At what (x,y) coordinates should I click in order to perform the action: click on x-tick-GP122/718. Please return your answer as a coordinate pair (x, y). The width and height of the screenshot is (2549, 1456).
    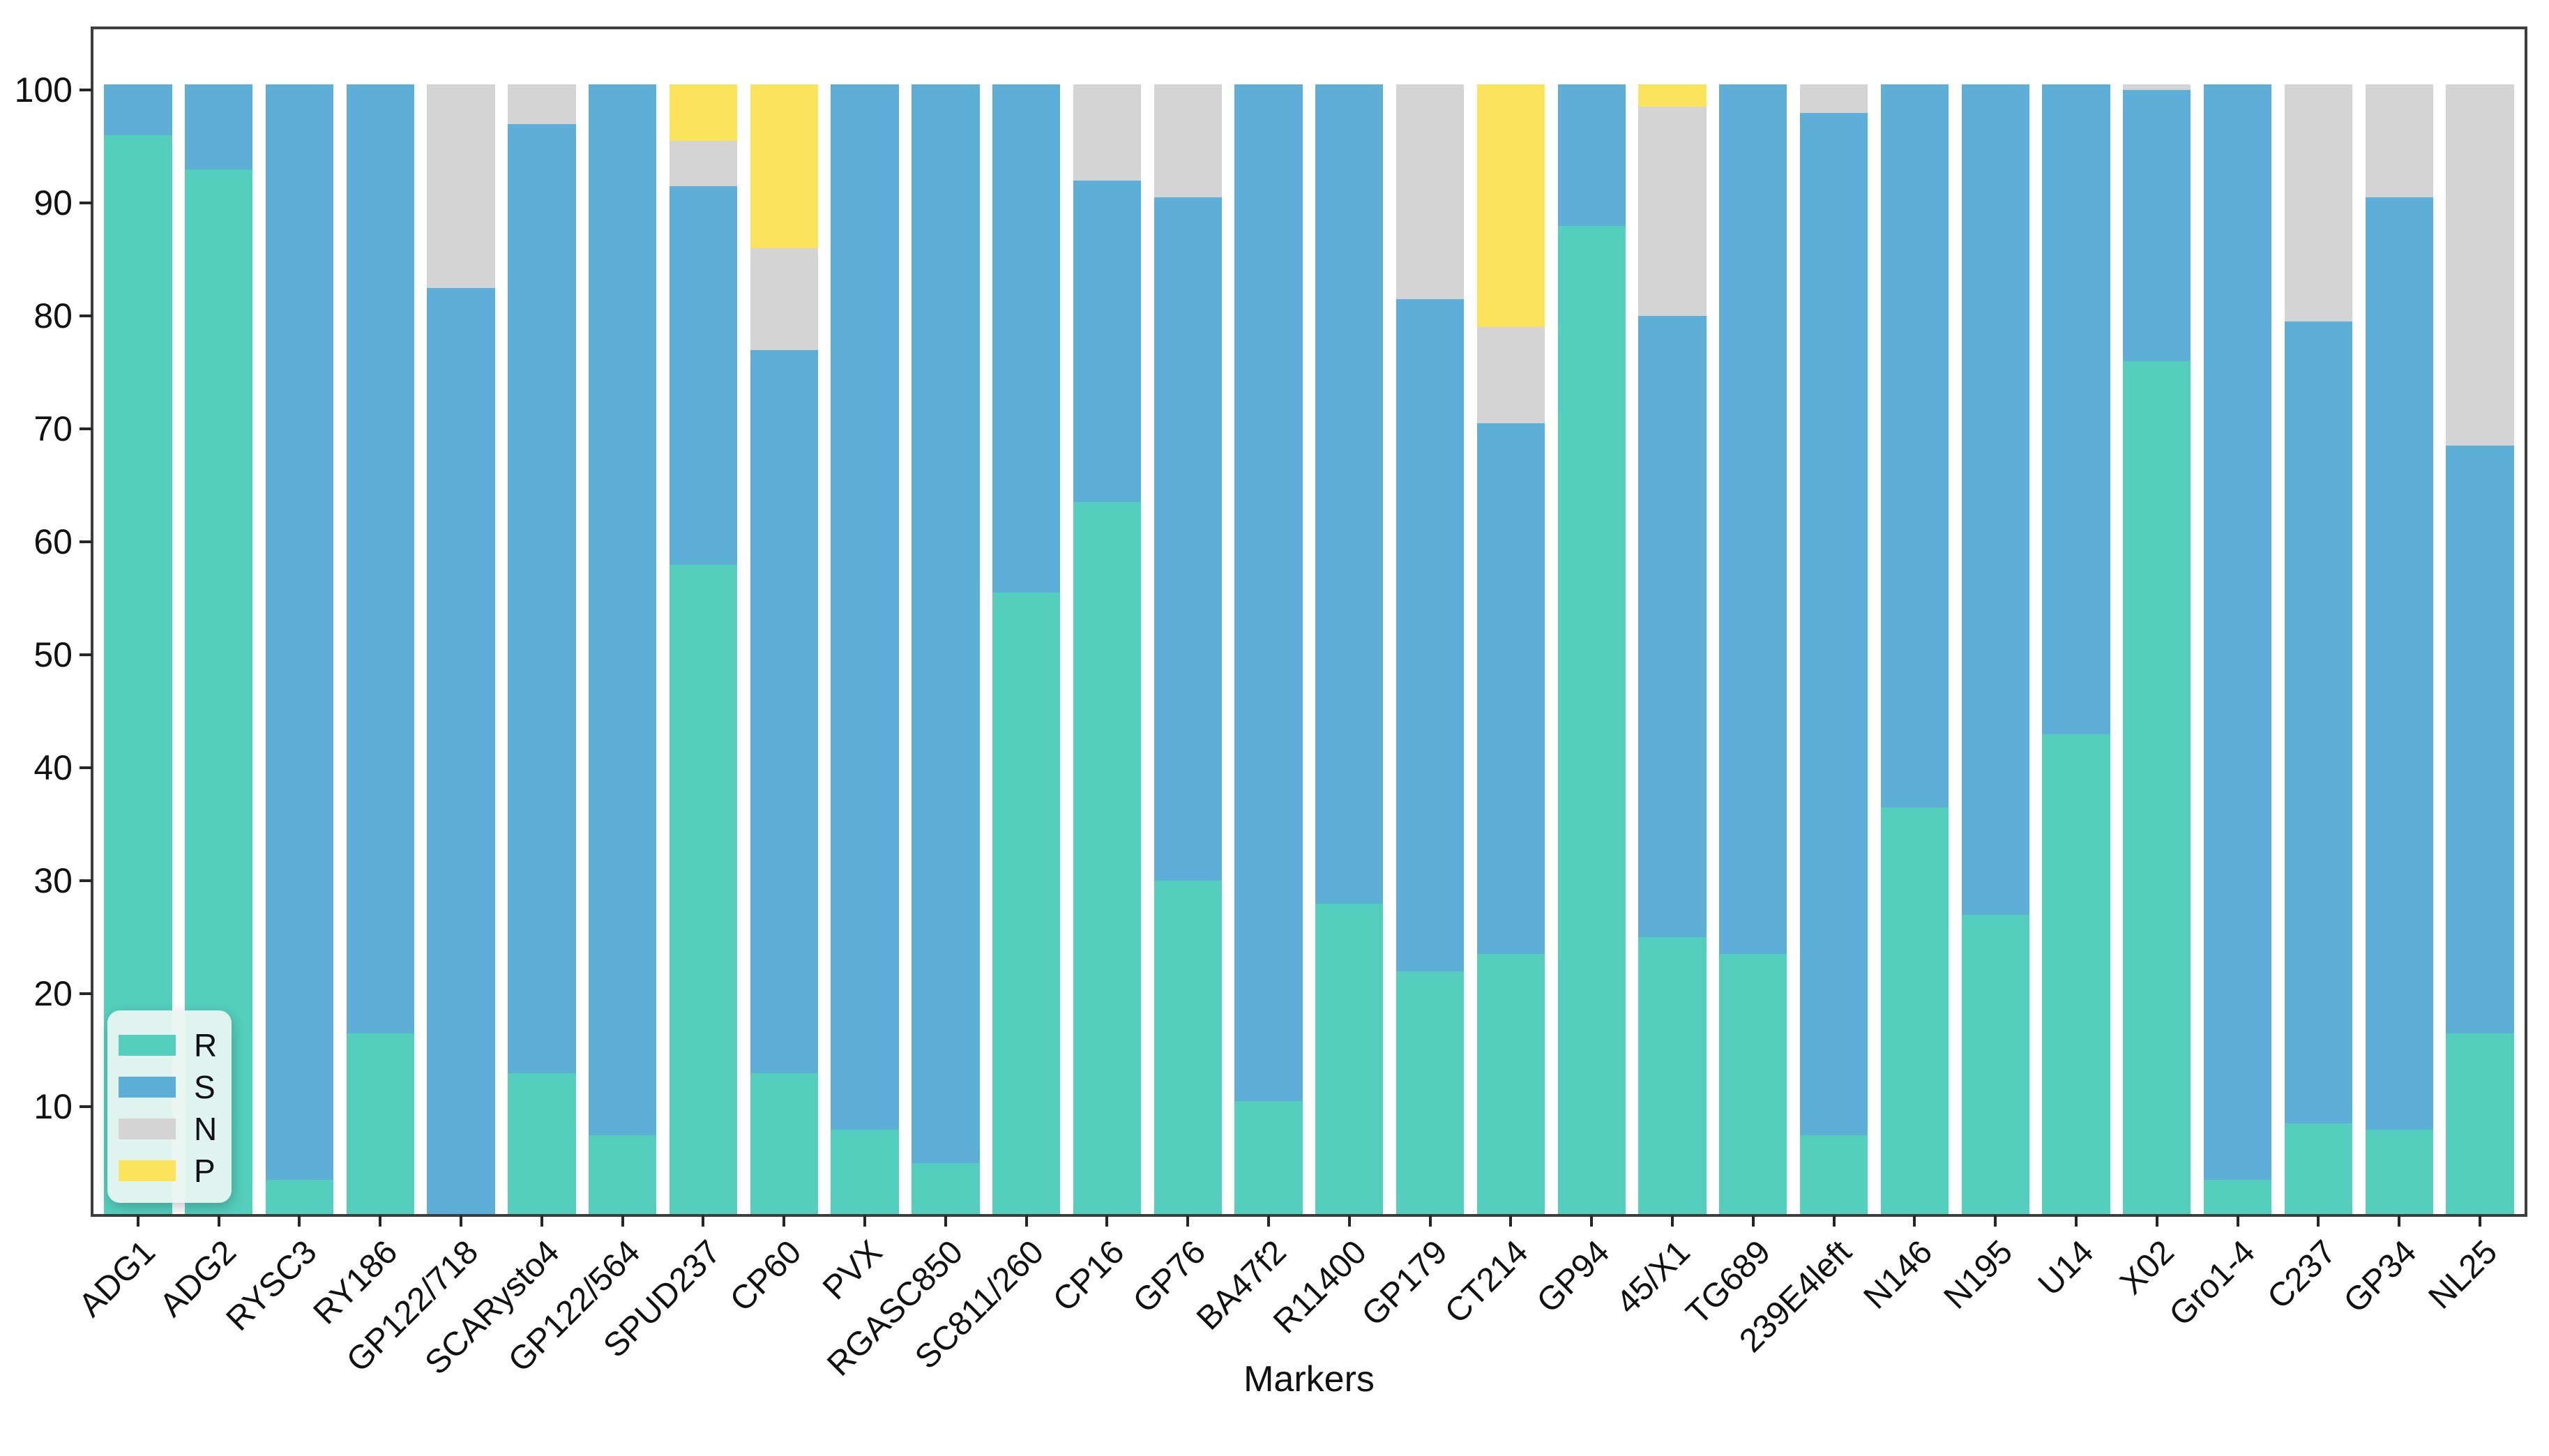
    Looking at the image, I should click on (461, 1221).